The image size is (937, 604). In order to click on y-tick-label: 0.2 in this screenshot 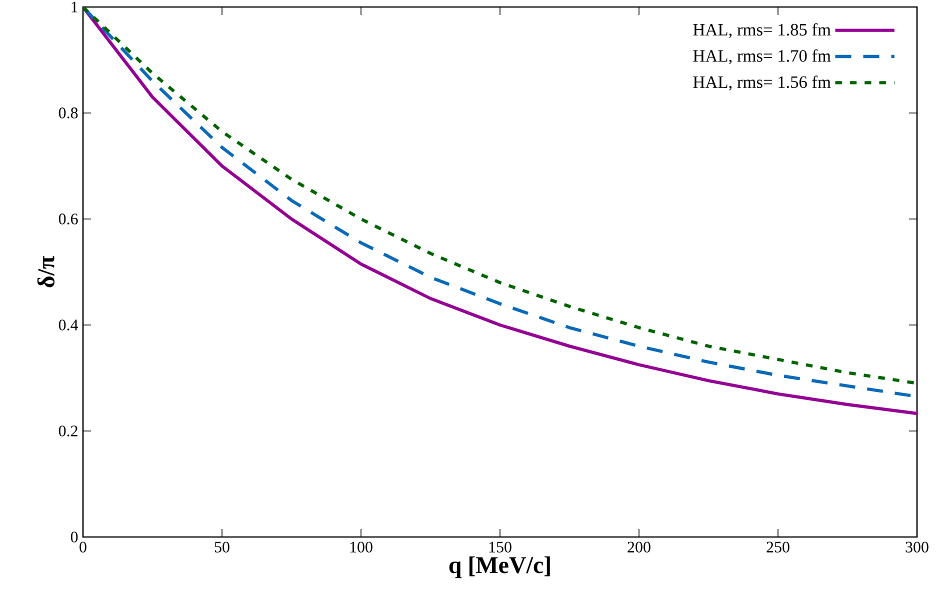, I will do `click(68, 431)`.